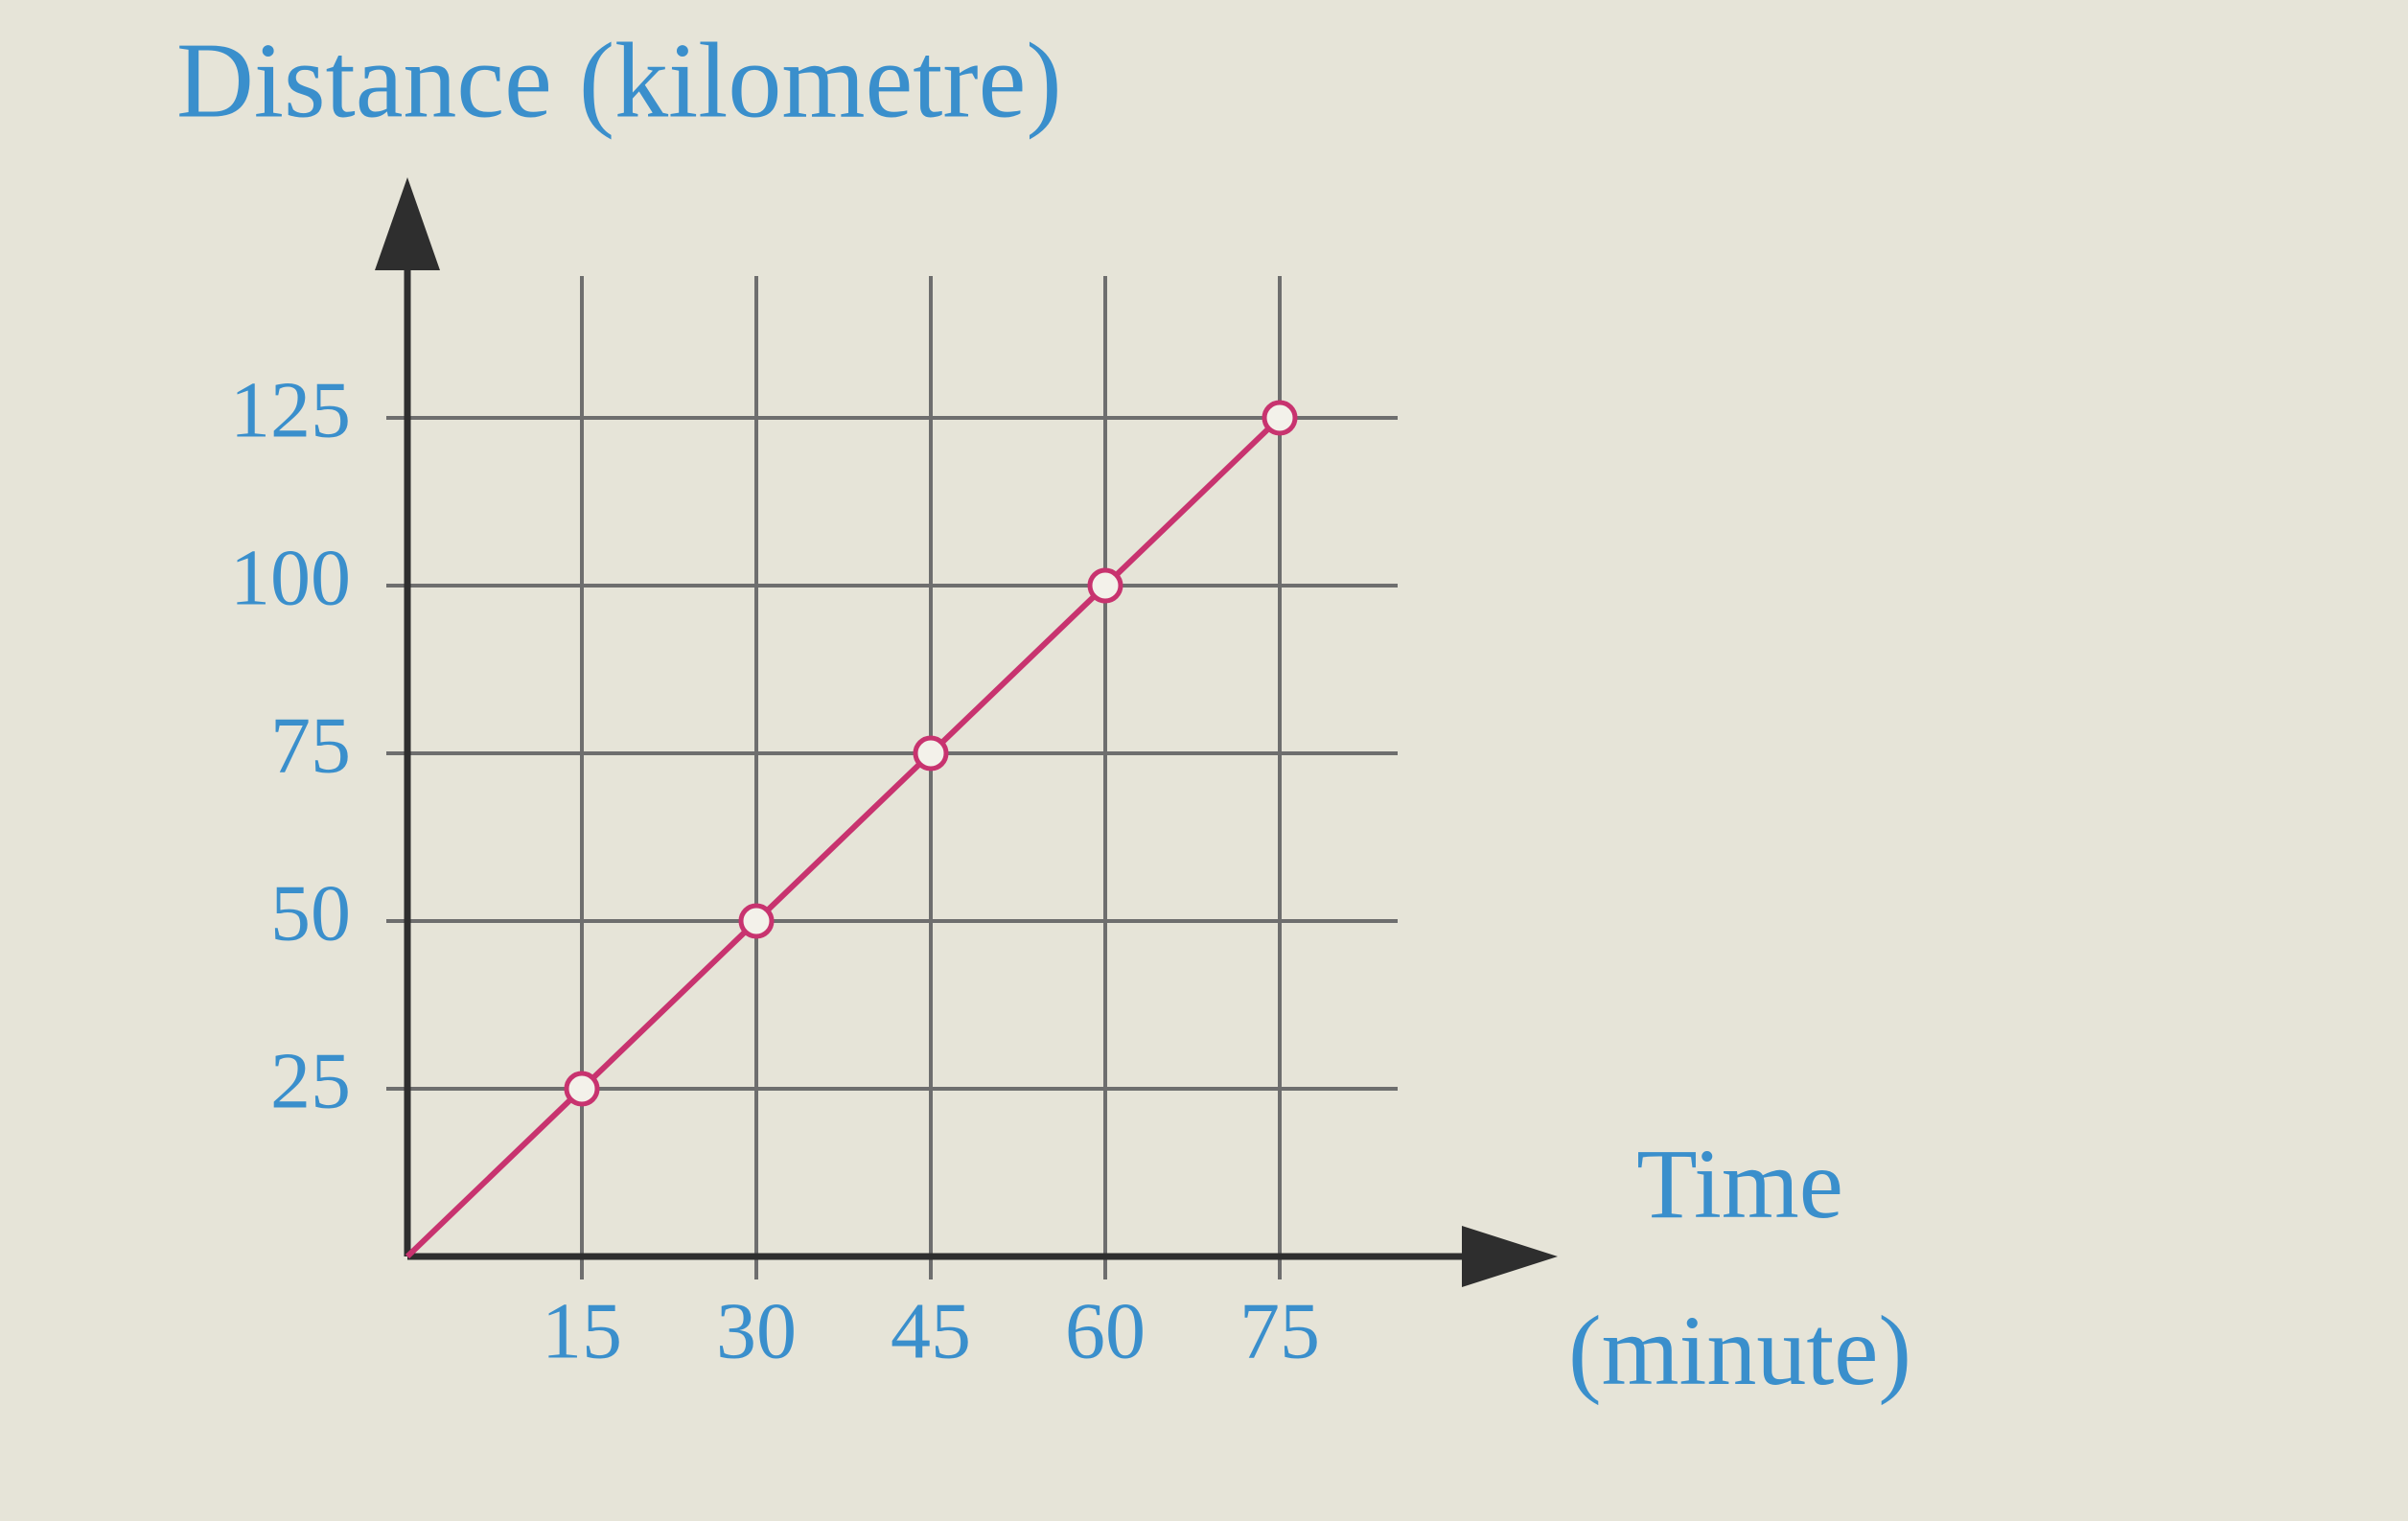 The width and height of the screenshot is (2408, 1521). What do you see at coordinates (290, 578) in the screenshot?
I see `y-tick-label: 100` at bounding box center [290, 578].